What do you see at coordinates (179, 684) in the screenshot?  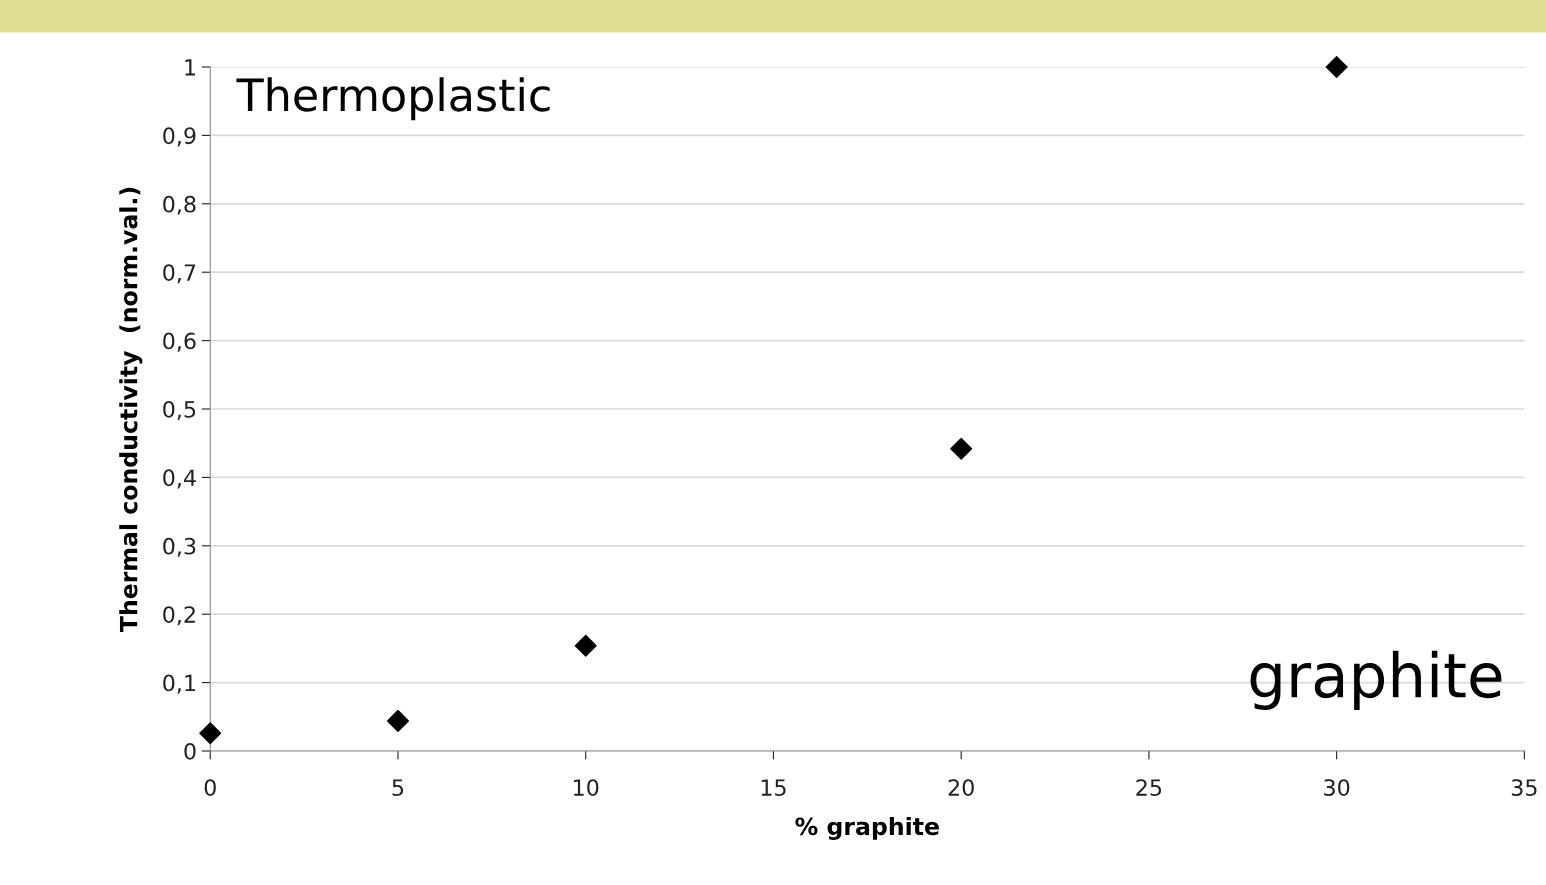 I see `y-tick-label: 0,1` at bounding box center [179, 684].